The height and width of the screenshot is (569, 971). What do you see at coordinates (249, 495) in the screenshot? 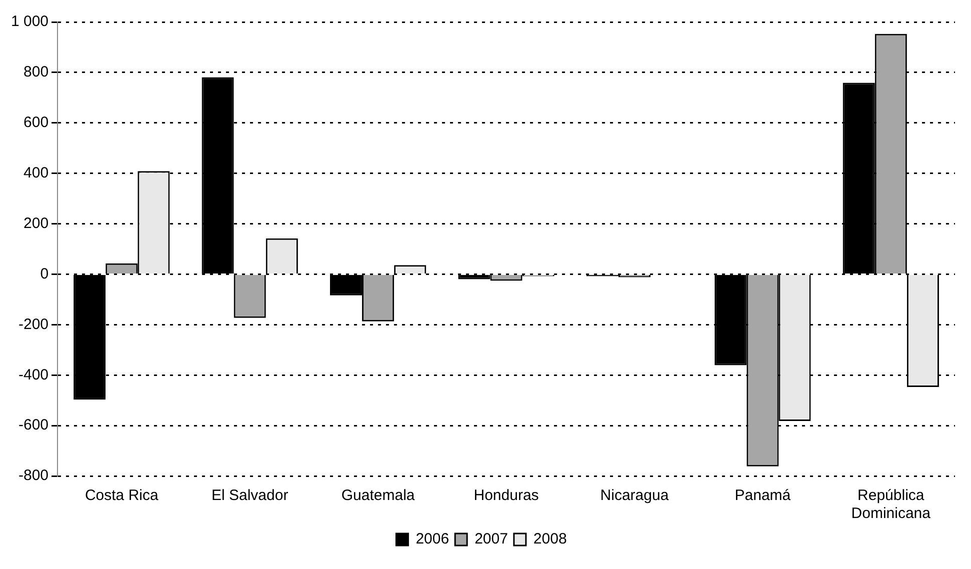
I see `x-tick-label: El Salvador` at bounding box center [249, 495].